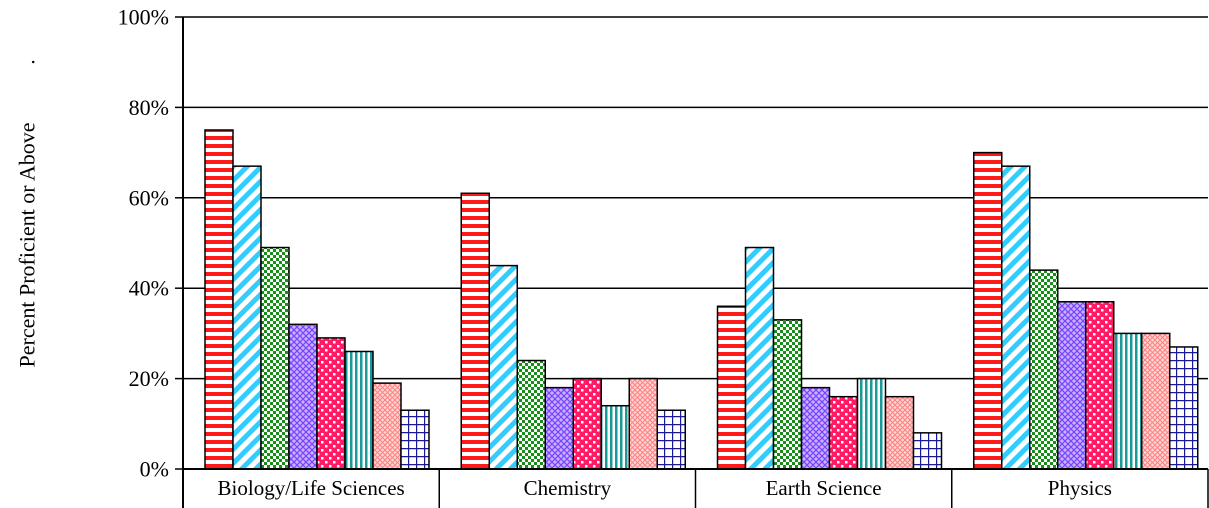 The width and height of the screenshot is (1209, 508). I want to click on category-label: Biology/Life Sciences, so click(311, 488).